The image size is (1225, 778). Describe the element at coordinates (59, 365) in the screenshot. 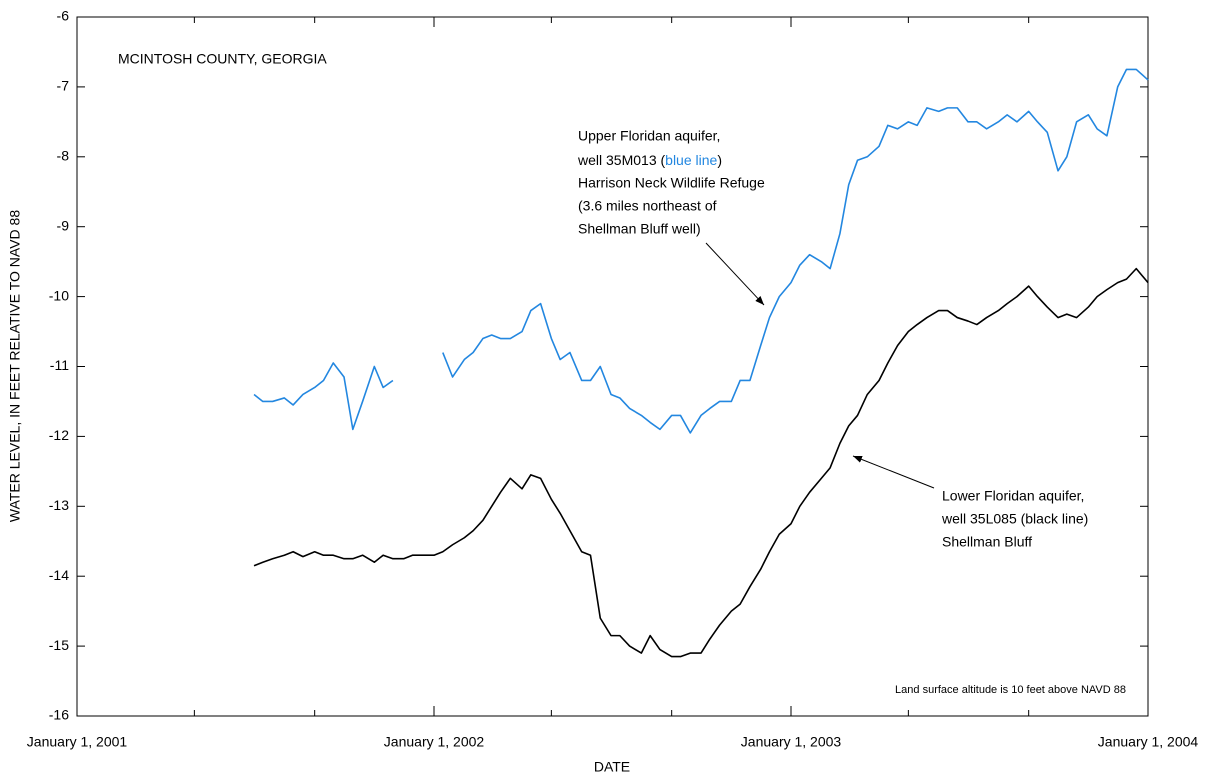

I see `y-tick-label: -11` at that location.